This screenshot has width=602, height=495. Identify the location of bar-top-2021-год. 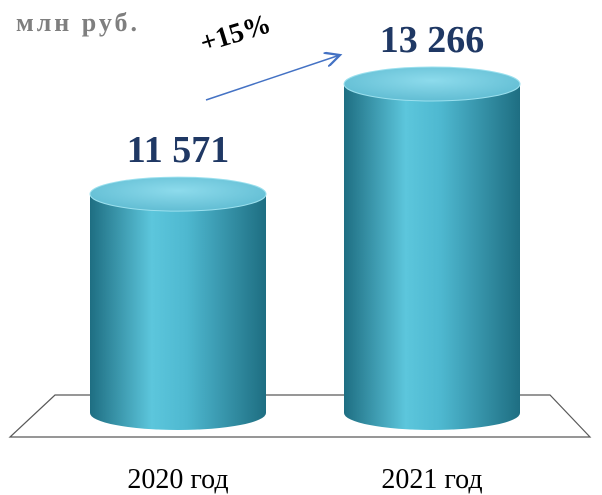
(432, 84).